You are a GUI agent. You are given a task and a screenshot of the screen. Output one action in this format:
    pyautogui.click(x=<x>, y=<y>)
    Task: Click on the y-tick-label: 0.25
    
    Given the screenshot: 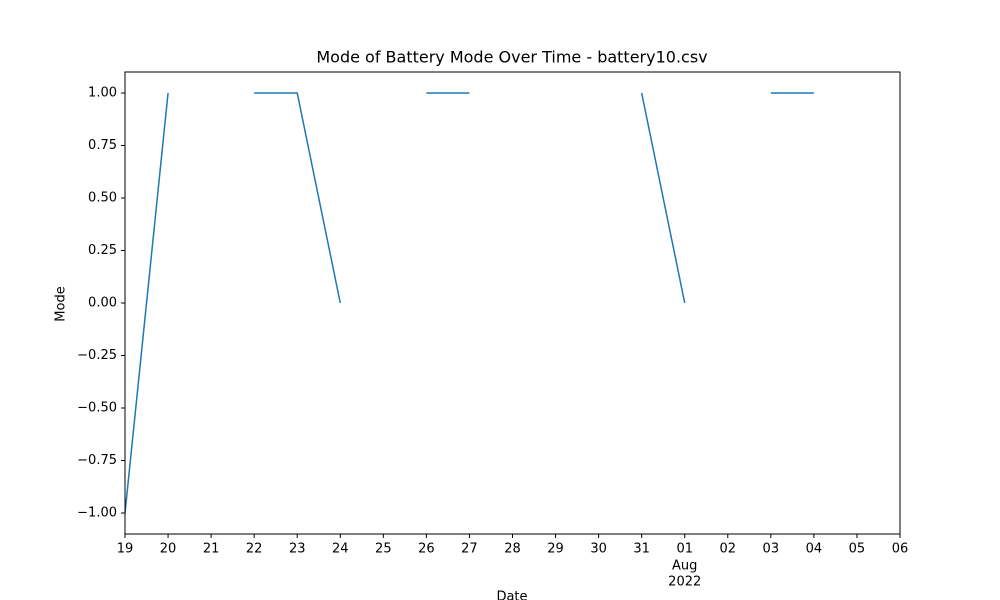 What is the action you would take?
    pyautogui.click(x=102, y=250)
    